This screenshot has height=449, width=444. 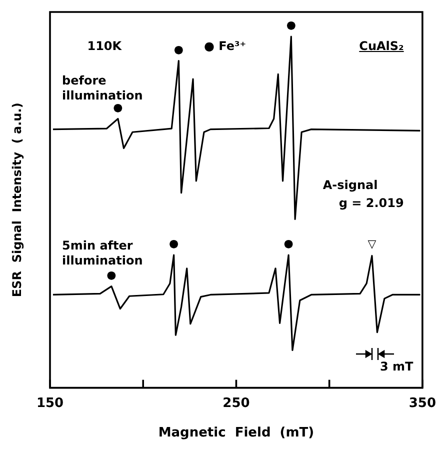 I want to click on x-tick-label: 350, so click(x=422, y=403).